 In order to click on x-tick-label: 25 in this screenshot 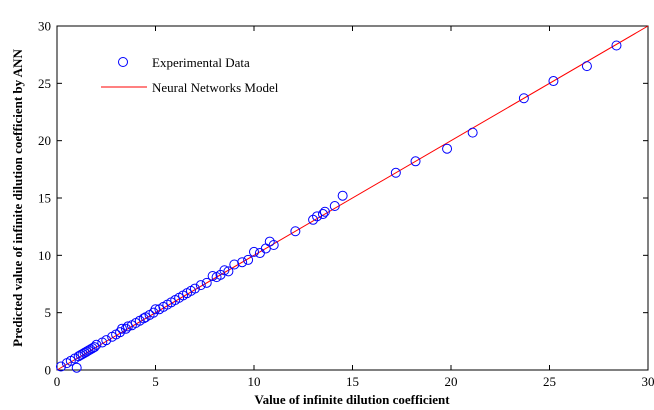, I will do `click(549, 381)`.